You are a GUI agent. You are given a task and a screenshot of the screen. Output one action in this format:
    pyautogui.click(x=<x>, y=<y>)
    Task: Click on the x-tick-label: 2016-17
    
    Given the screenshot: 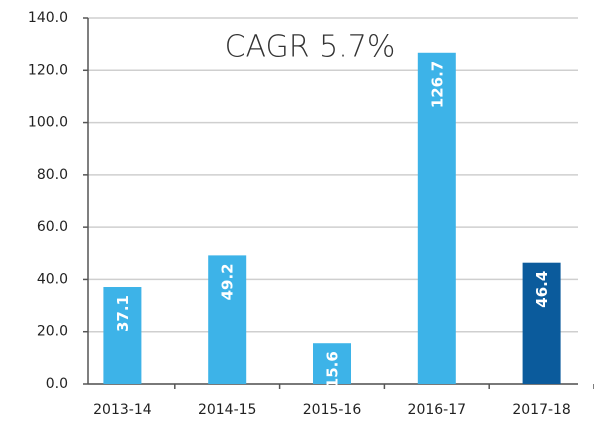 What is the action you would take?
    pyautogui.click(x=437, y=410)
    